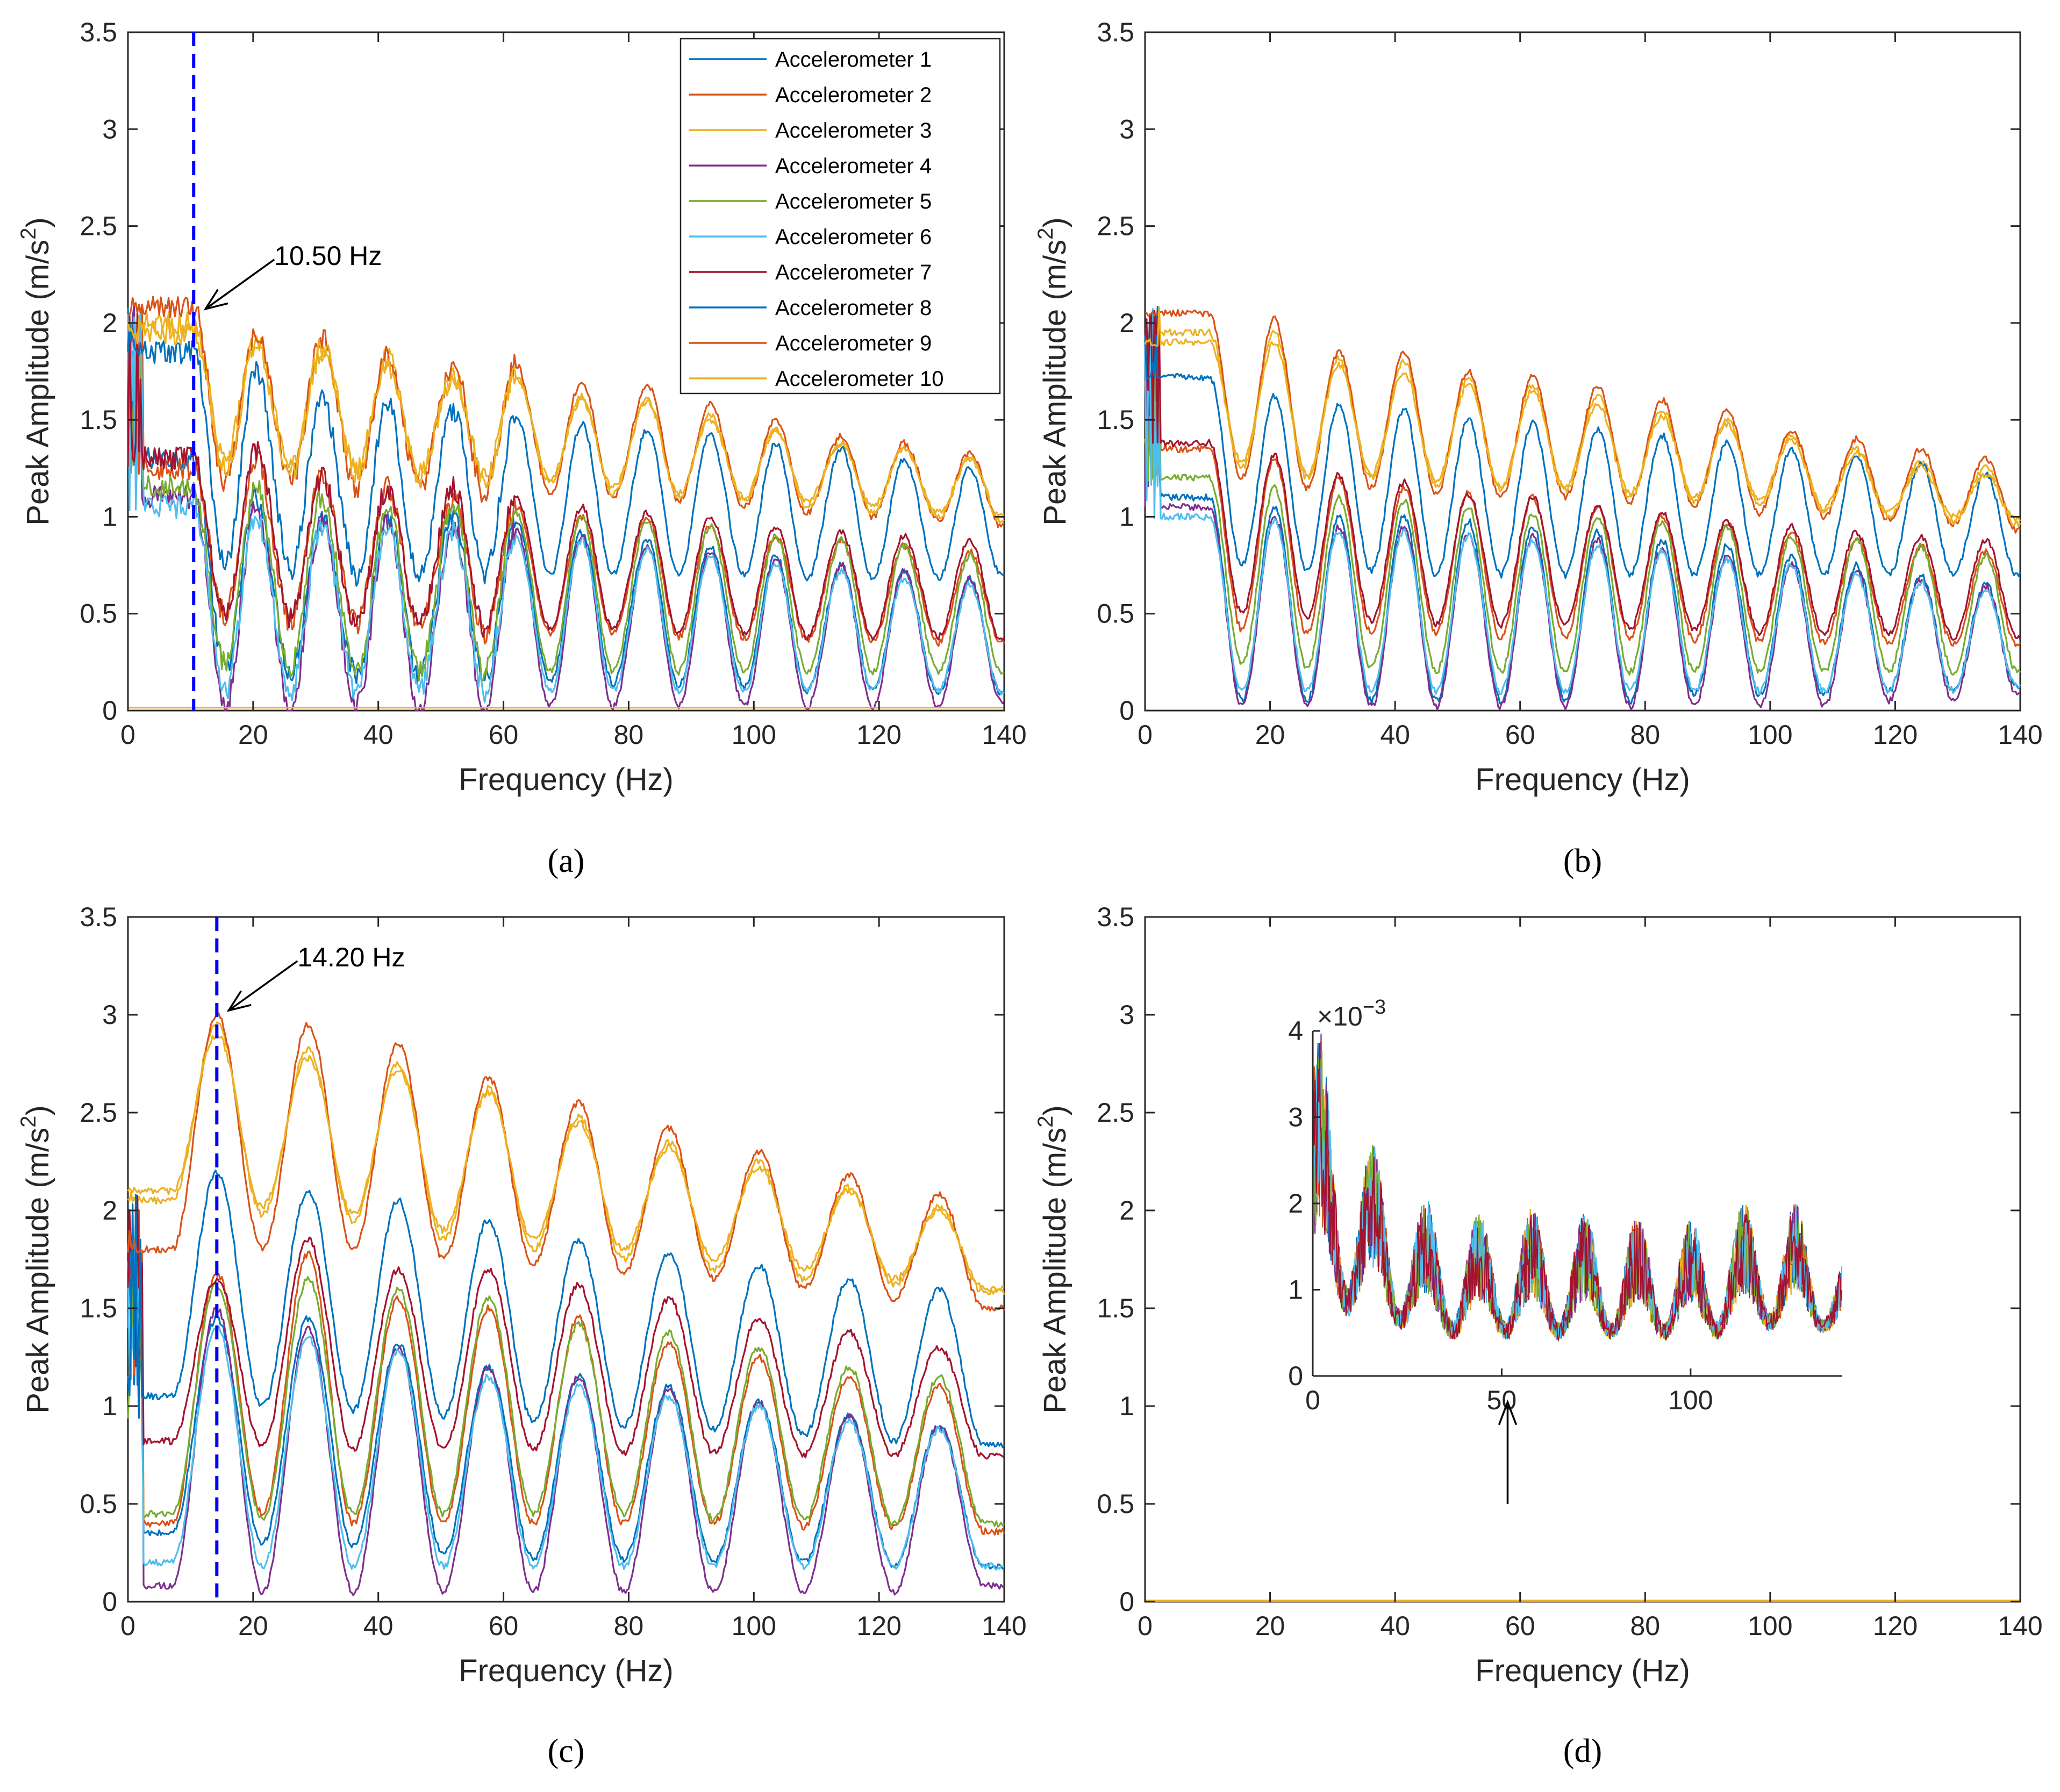  I want to click on y-tick-label: 1.5, so click(99, 1308).